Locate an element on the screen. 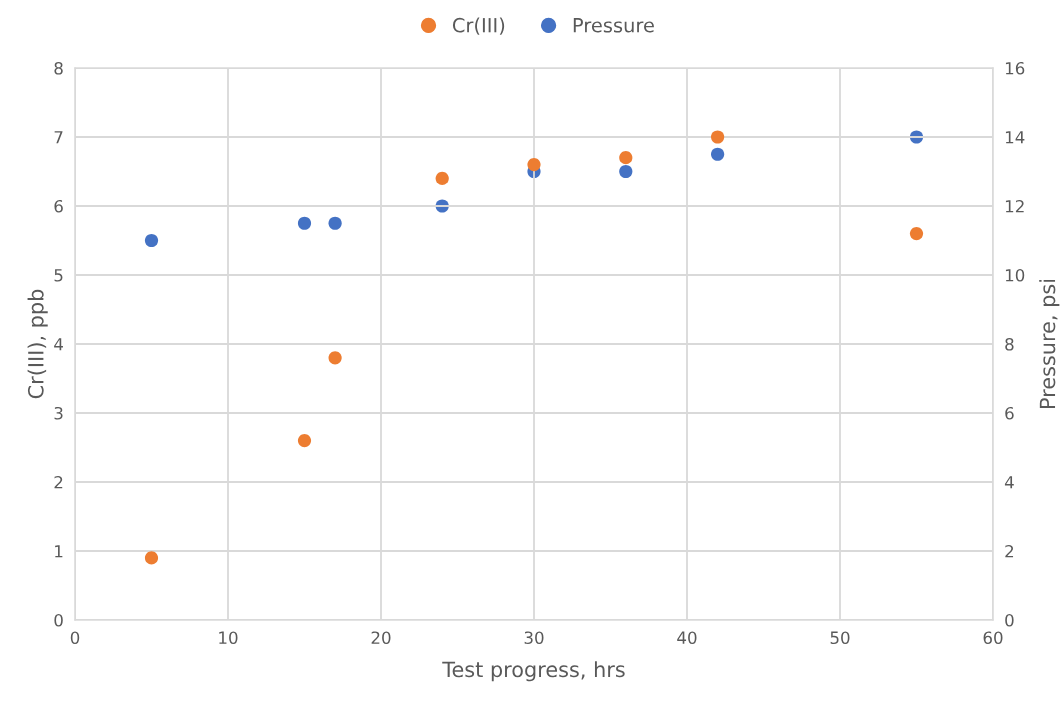 The width and height of the screenshot is (1064, 702). y2-axis-title: Pressure, psi is located at coordinates (1049, 343).